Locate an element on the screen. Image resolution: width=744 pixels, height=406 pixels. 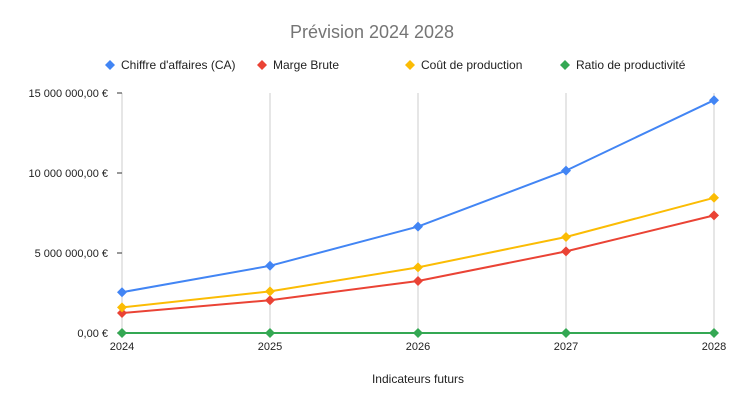
x-axis-label: Indicateurs futurs is located at coordinates (418, 379).